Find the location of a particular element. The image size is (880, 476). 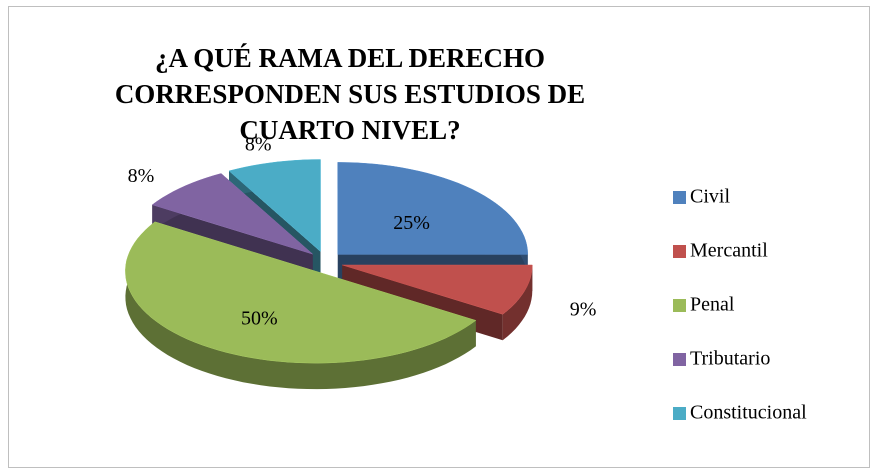

legend-label: Tributario is located at coordinates (730, 359).